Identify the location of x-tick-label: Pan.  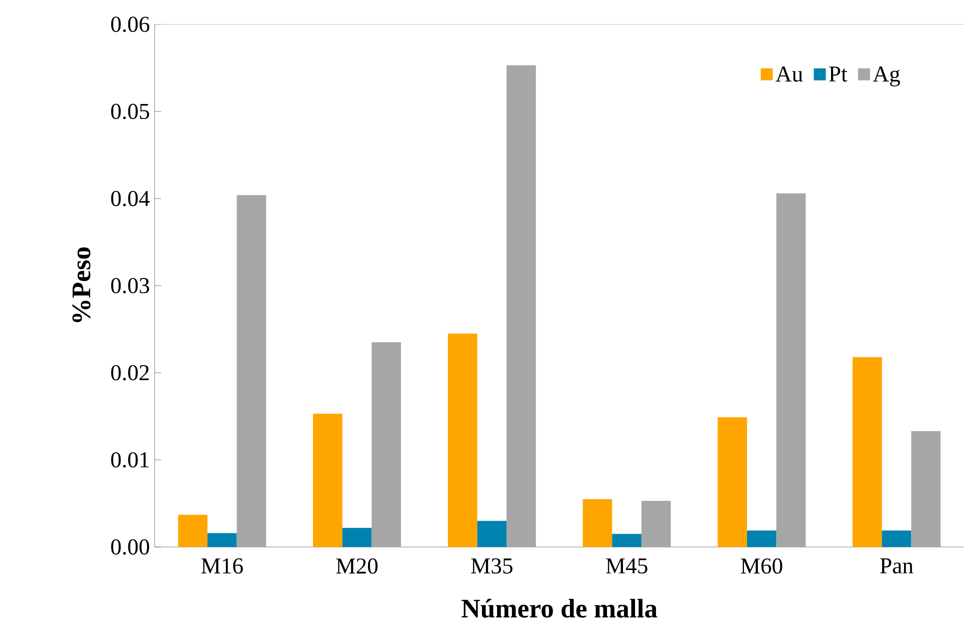
(897, 566).